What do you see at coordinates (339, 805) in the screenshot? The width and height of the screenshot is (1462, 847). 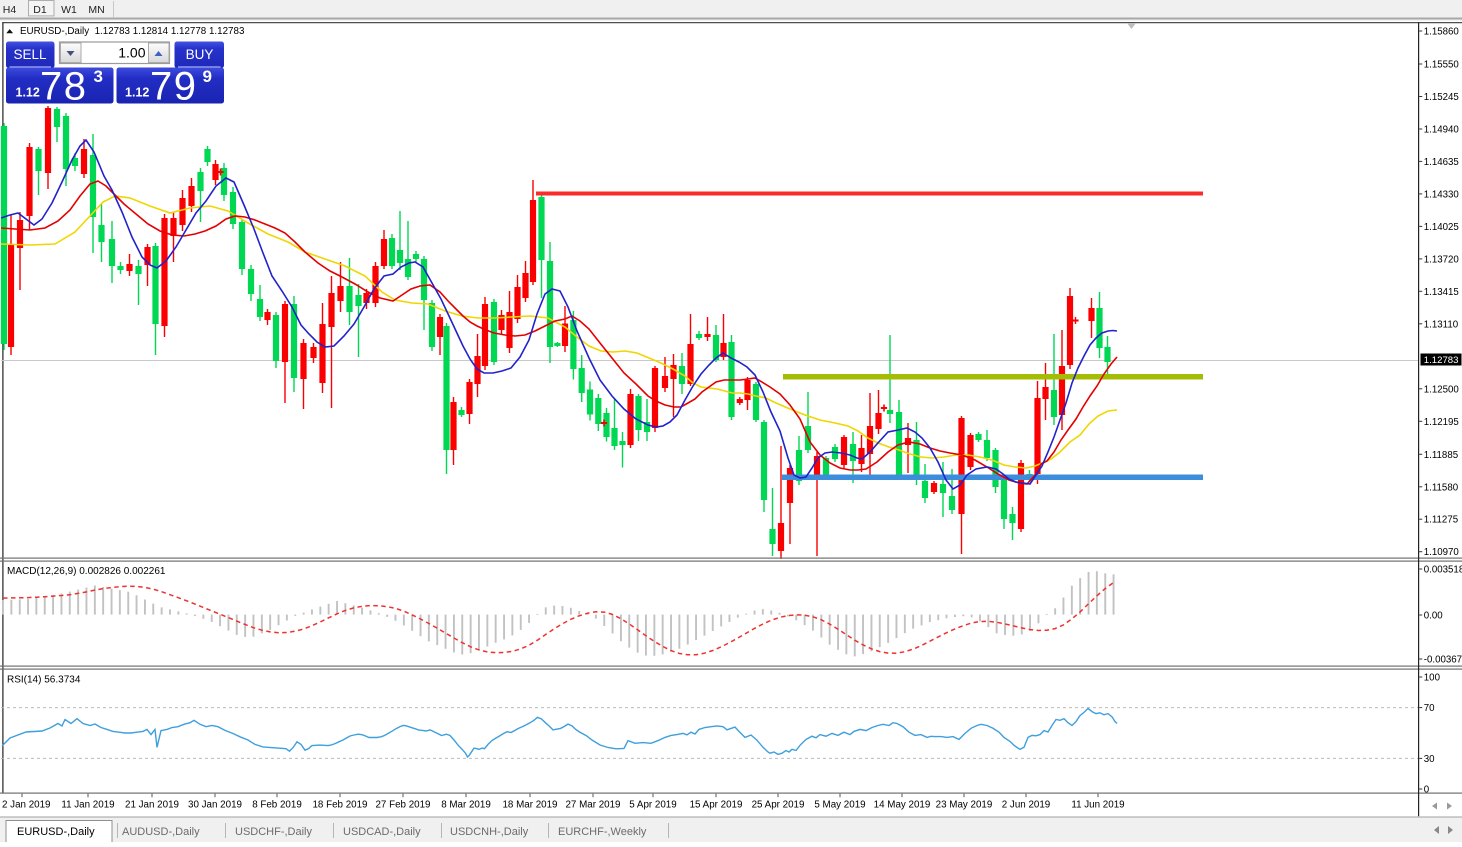 I see `svg-text: 18 Feb 2019` at bounding box center [339, 805].